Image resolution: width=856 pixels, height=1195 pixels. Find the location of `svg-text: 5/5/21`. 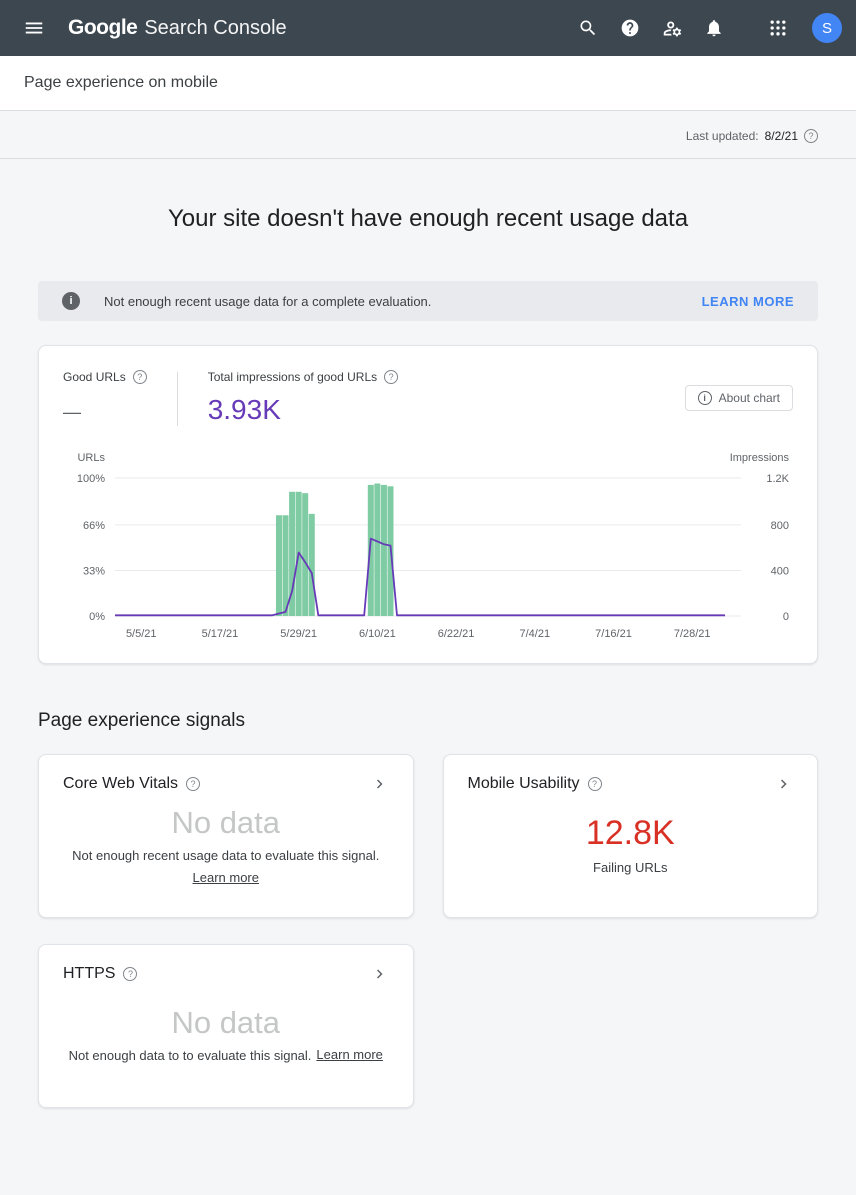

svg-text: 5/5/21 is located at coordinates (141, 634).